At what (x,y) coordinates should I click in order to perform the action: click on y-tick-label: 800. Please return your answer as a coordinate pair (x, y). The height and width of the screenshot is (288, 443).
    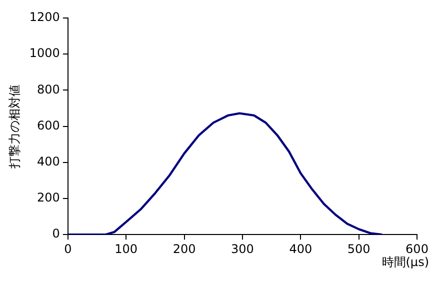
    Looking at the image, I should click on (48, 89).